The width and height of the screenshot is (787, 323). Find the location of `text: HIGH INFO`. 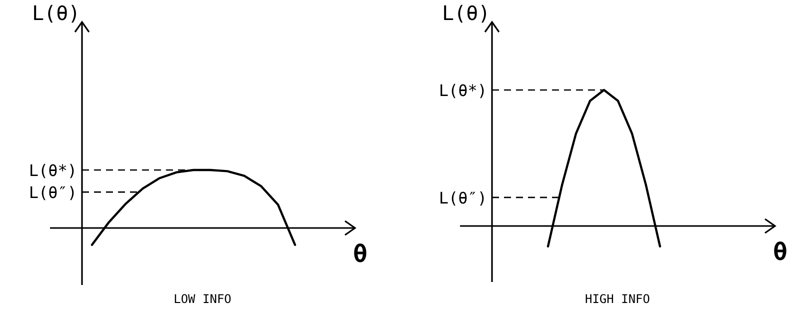

text: HIGH INFO is located at coordinates (617, 299).